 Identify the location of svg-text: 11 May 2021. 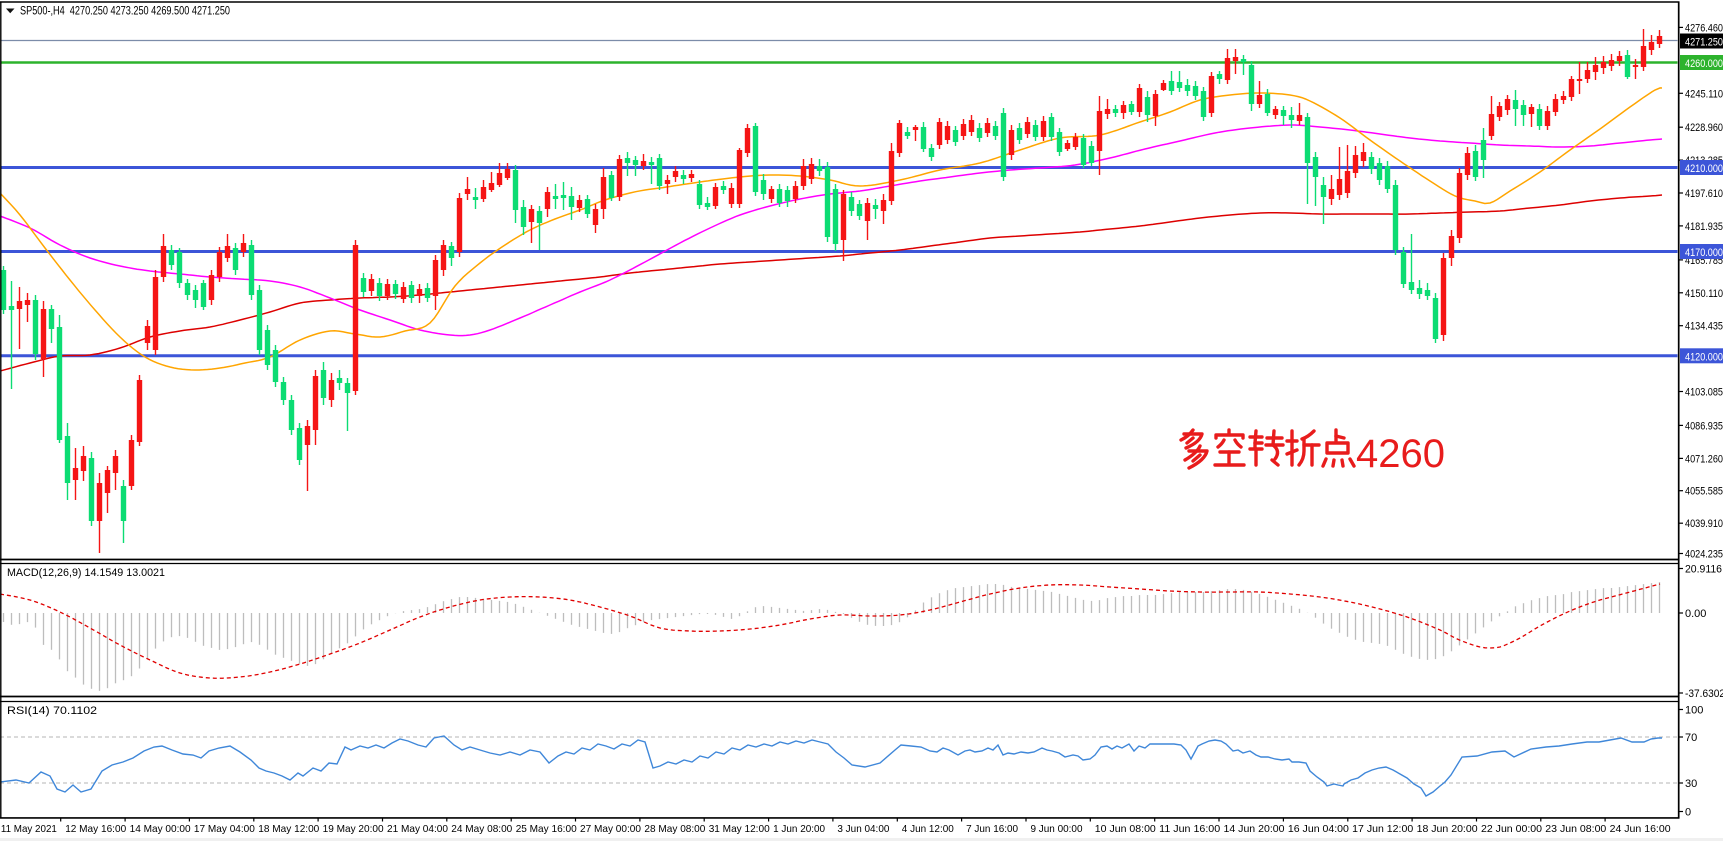
(29, 829).